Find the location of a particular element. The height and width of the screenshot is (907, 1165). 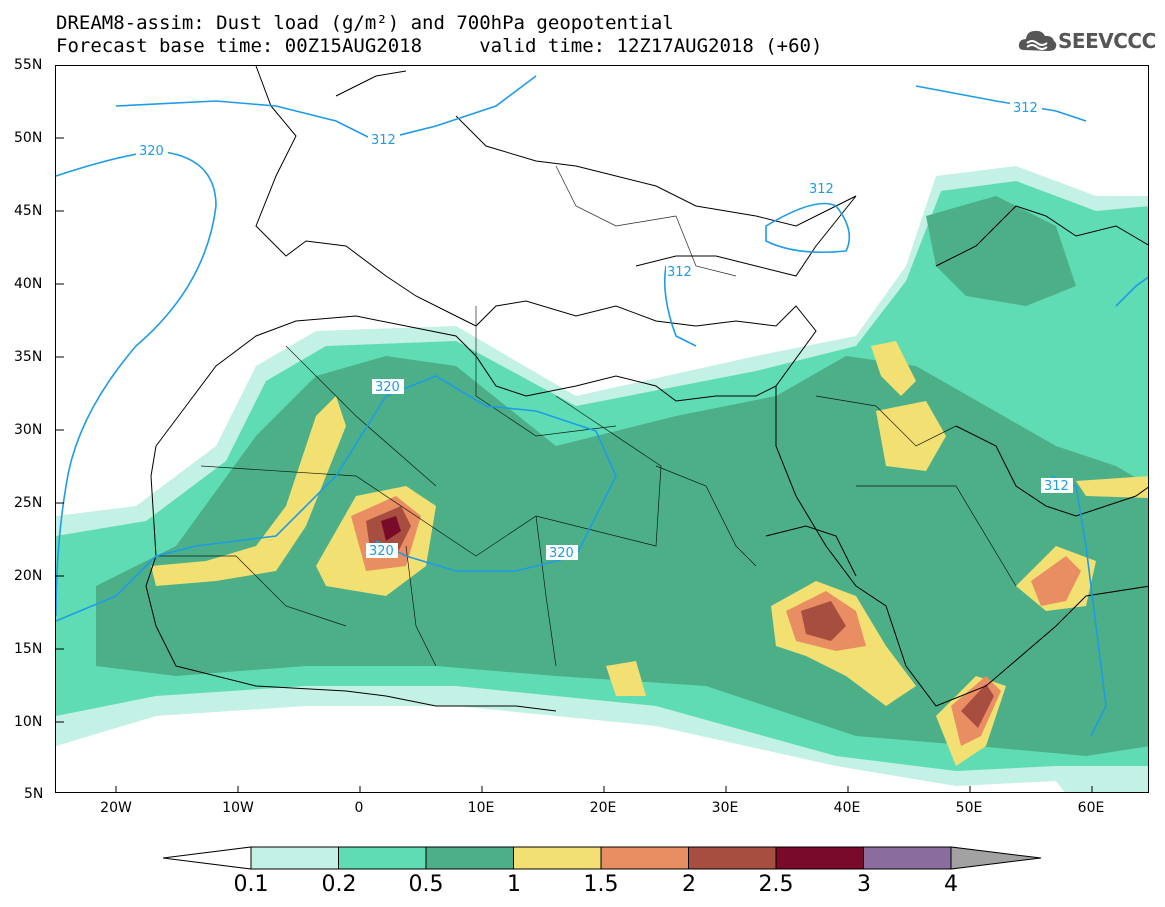

lon-label: 10W is located at coordinates (238, 808).